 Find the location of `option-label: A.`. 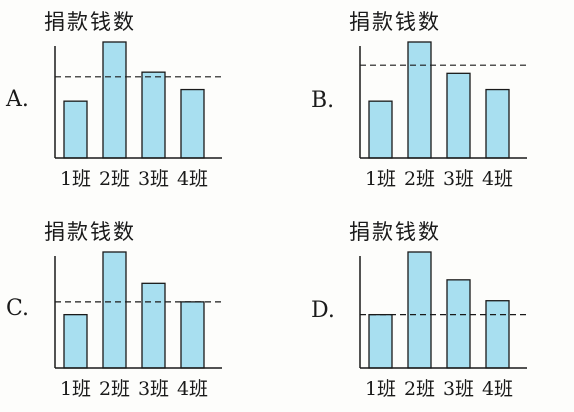

option-label: A. is located at coordinates (17, 99).